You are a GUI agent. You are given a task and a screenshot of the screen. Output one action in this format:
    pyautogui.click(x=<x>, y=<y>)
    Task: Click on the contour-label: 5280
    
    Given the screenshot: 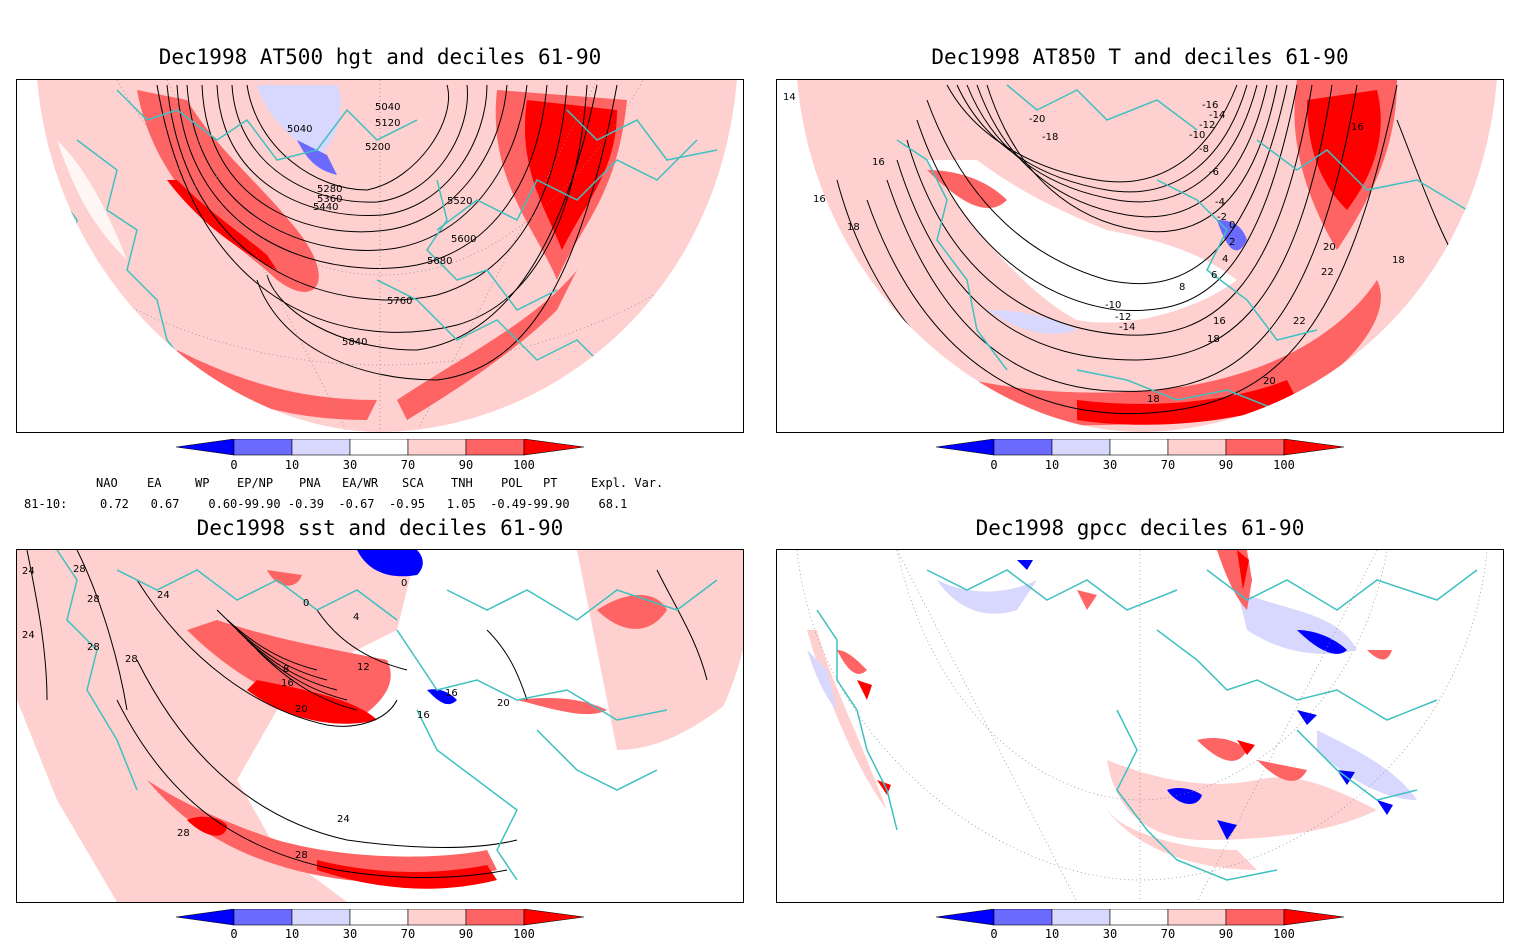 What is the action you would take?
    pyautogui.click(x=329, y=189)
    